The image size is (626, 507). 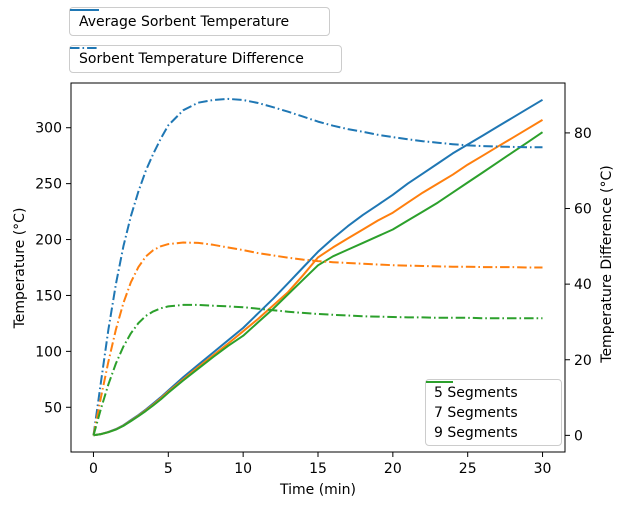 I want to click on legend-label-9-segments: 9 Segments, so click(x=476, y=433).